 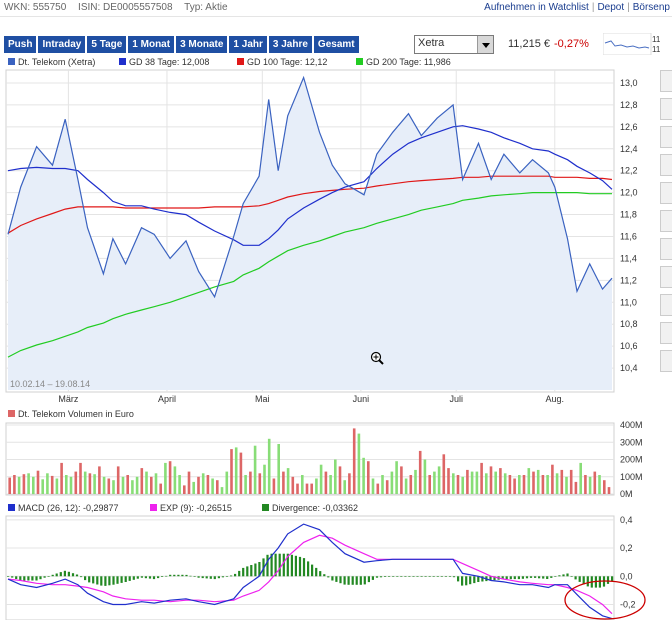 I want to click on watchlist-link: Aufnehmen in Watchlist, so click(x=536, y=7).